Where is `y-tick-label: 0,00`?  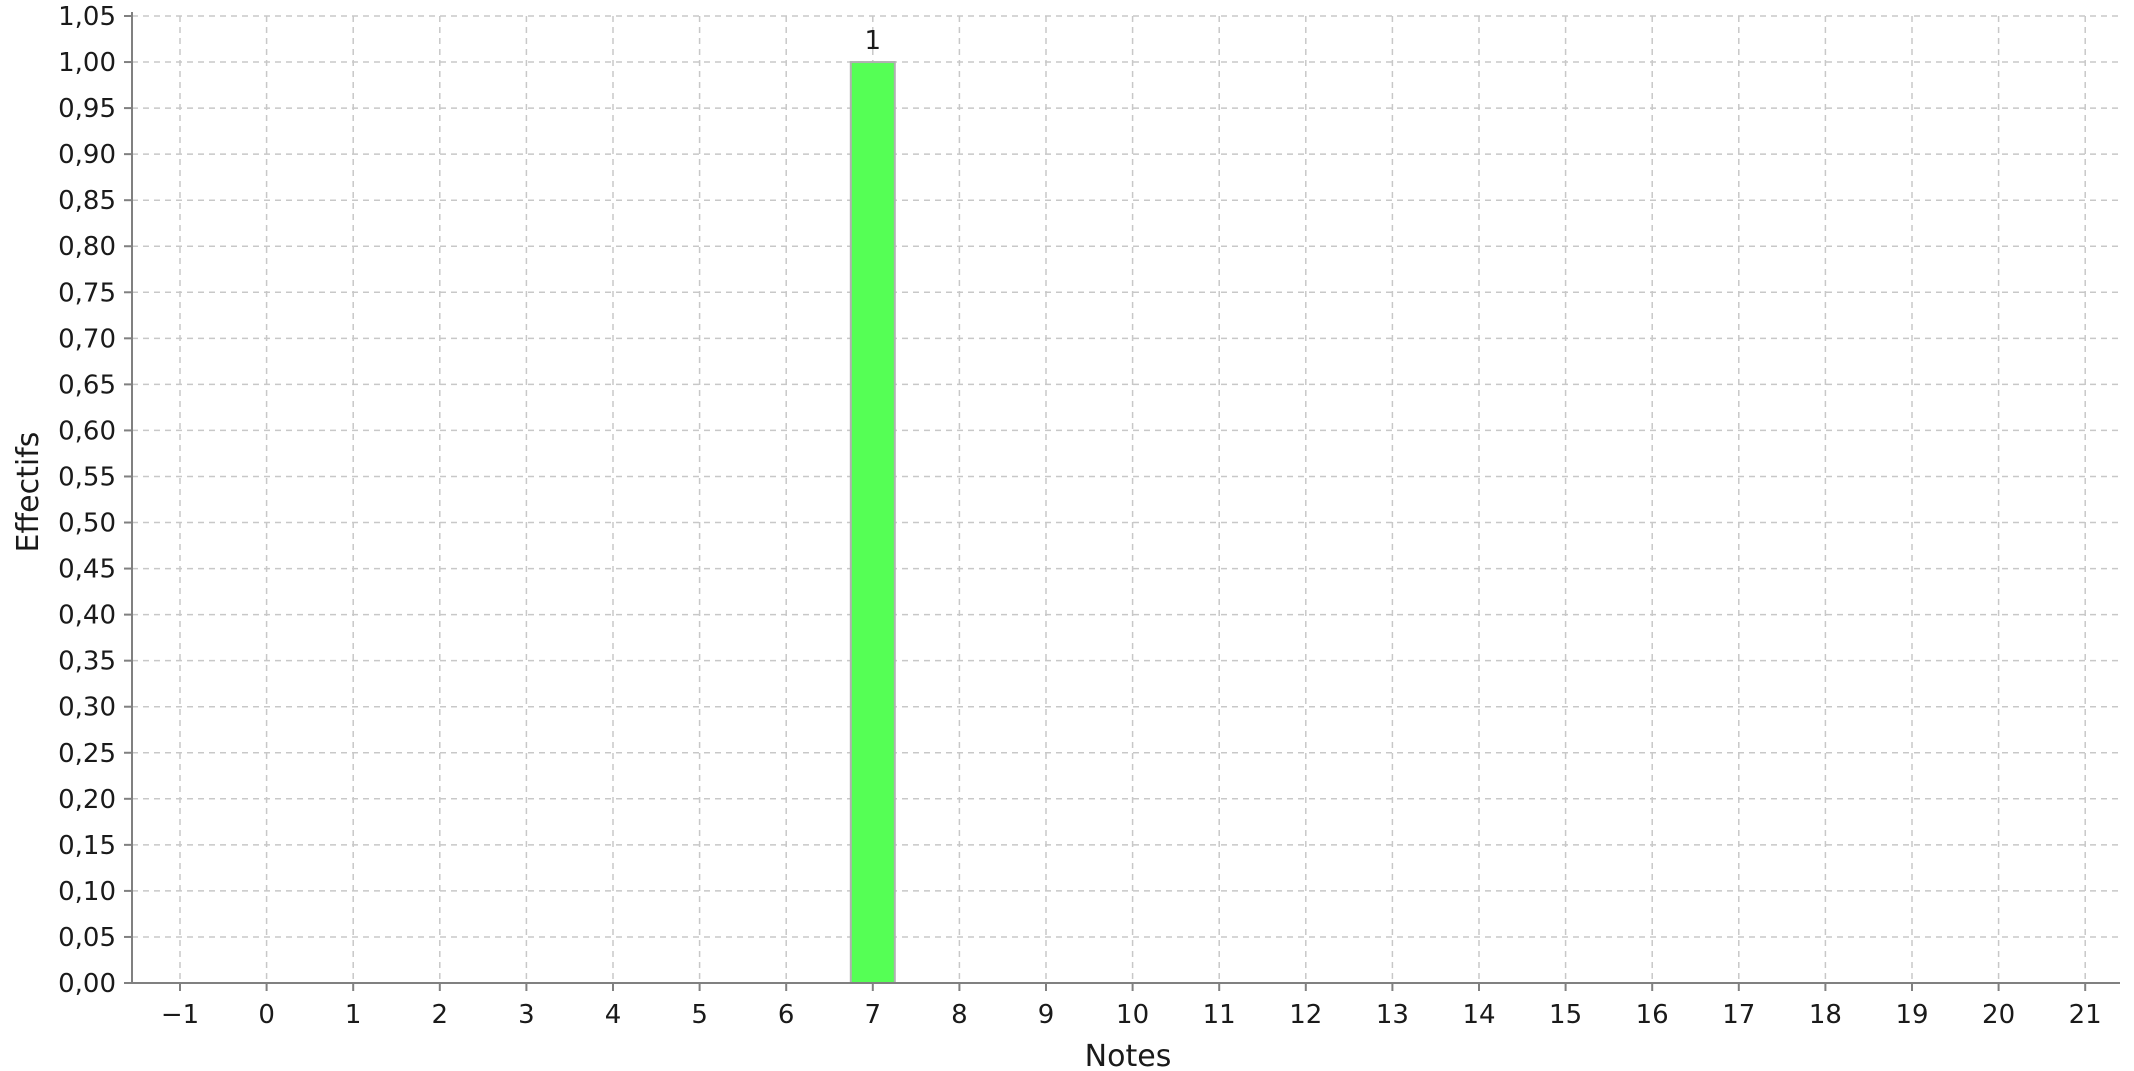
y-tick-label: 0,00 is located at coordinates (87, 984).